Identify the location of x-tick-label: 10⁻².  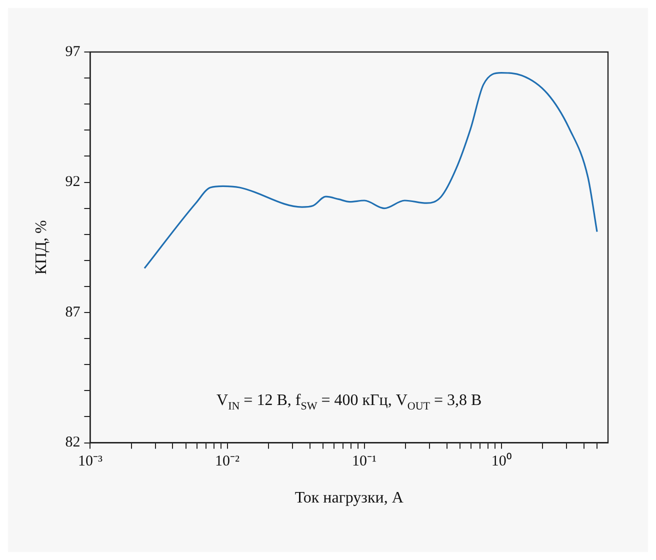
(227, 462).